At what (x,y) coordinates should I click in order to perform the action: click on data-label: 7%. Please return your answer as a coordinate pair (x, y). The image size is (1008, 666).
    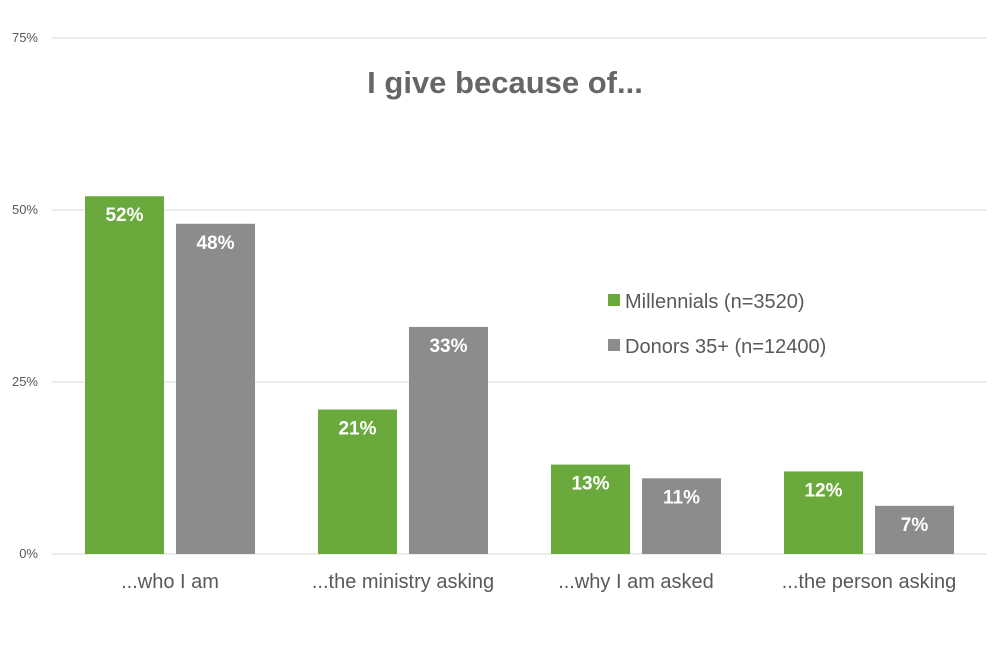
    Looking at the image, I should click on (915, 525).